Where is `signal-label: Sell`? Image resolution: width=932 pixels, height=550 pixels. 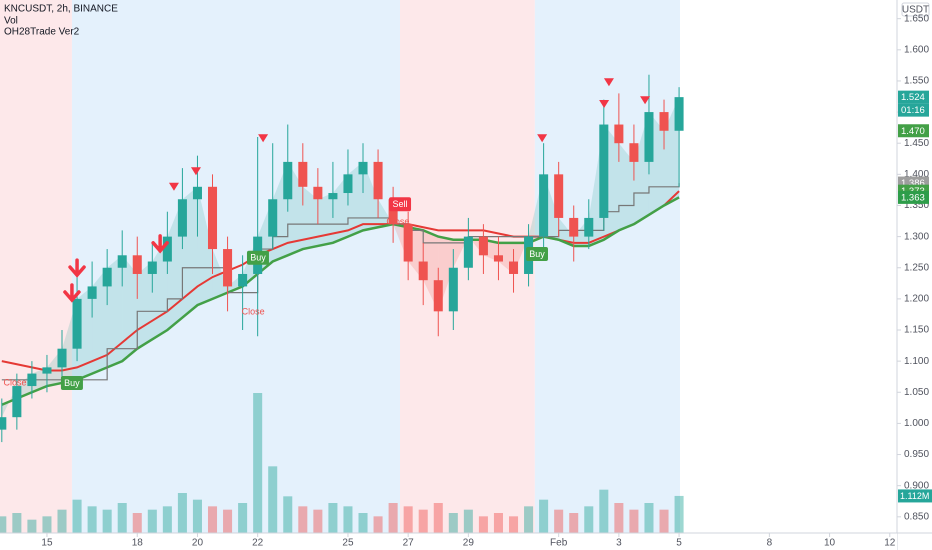
signal-label: Sell is located at coordinates (400, 204).